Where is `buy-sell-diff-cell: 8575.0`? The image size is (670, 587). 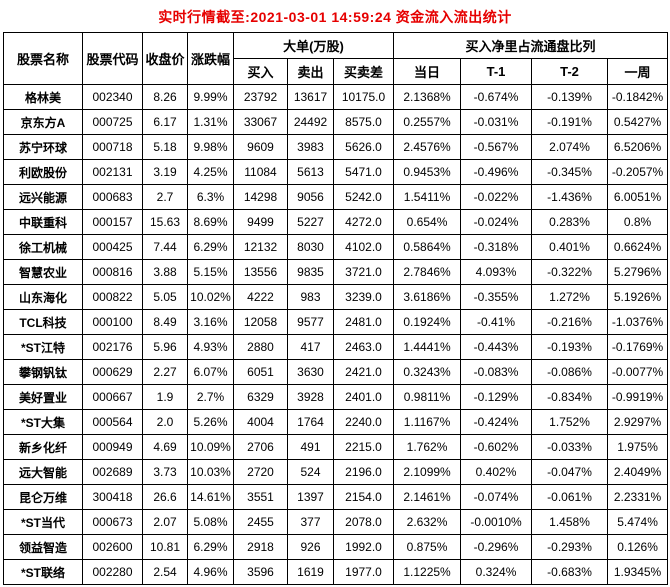
buy-sell-diff-cell: 8575.0 is located at coordinates (363, 122).